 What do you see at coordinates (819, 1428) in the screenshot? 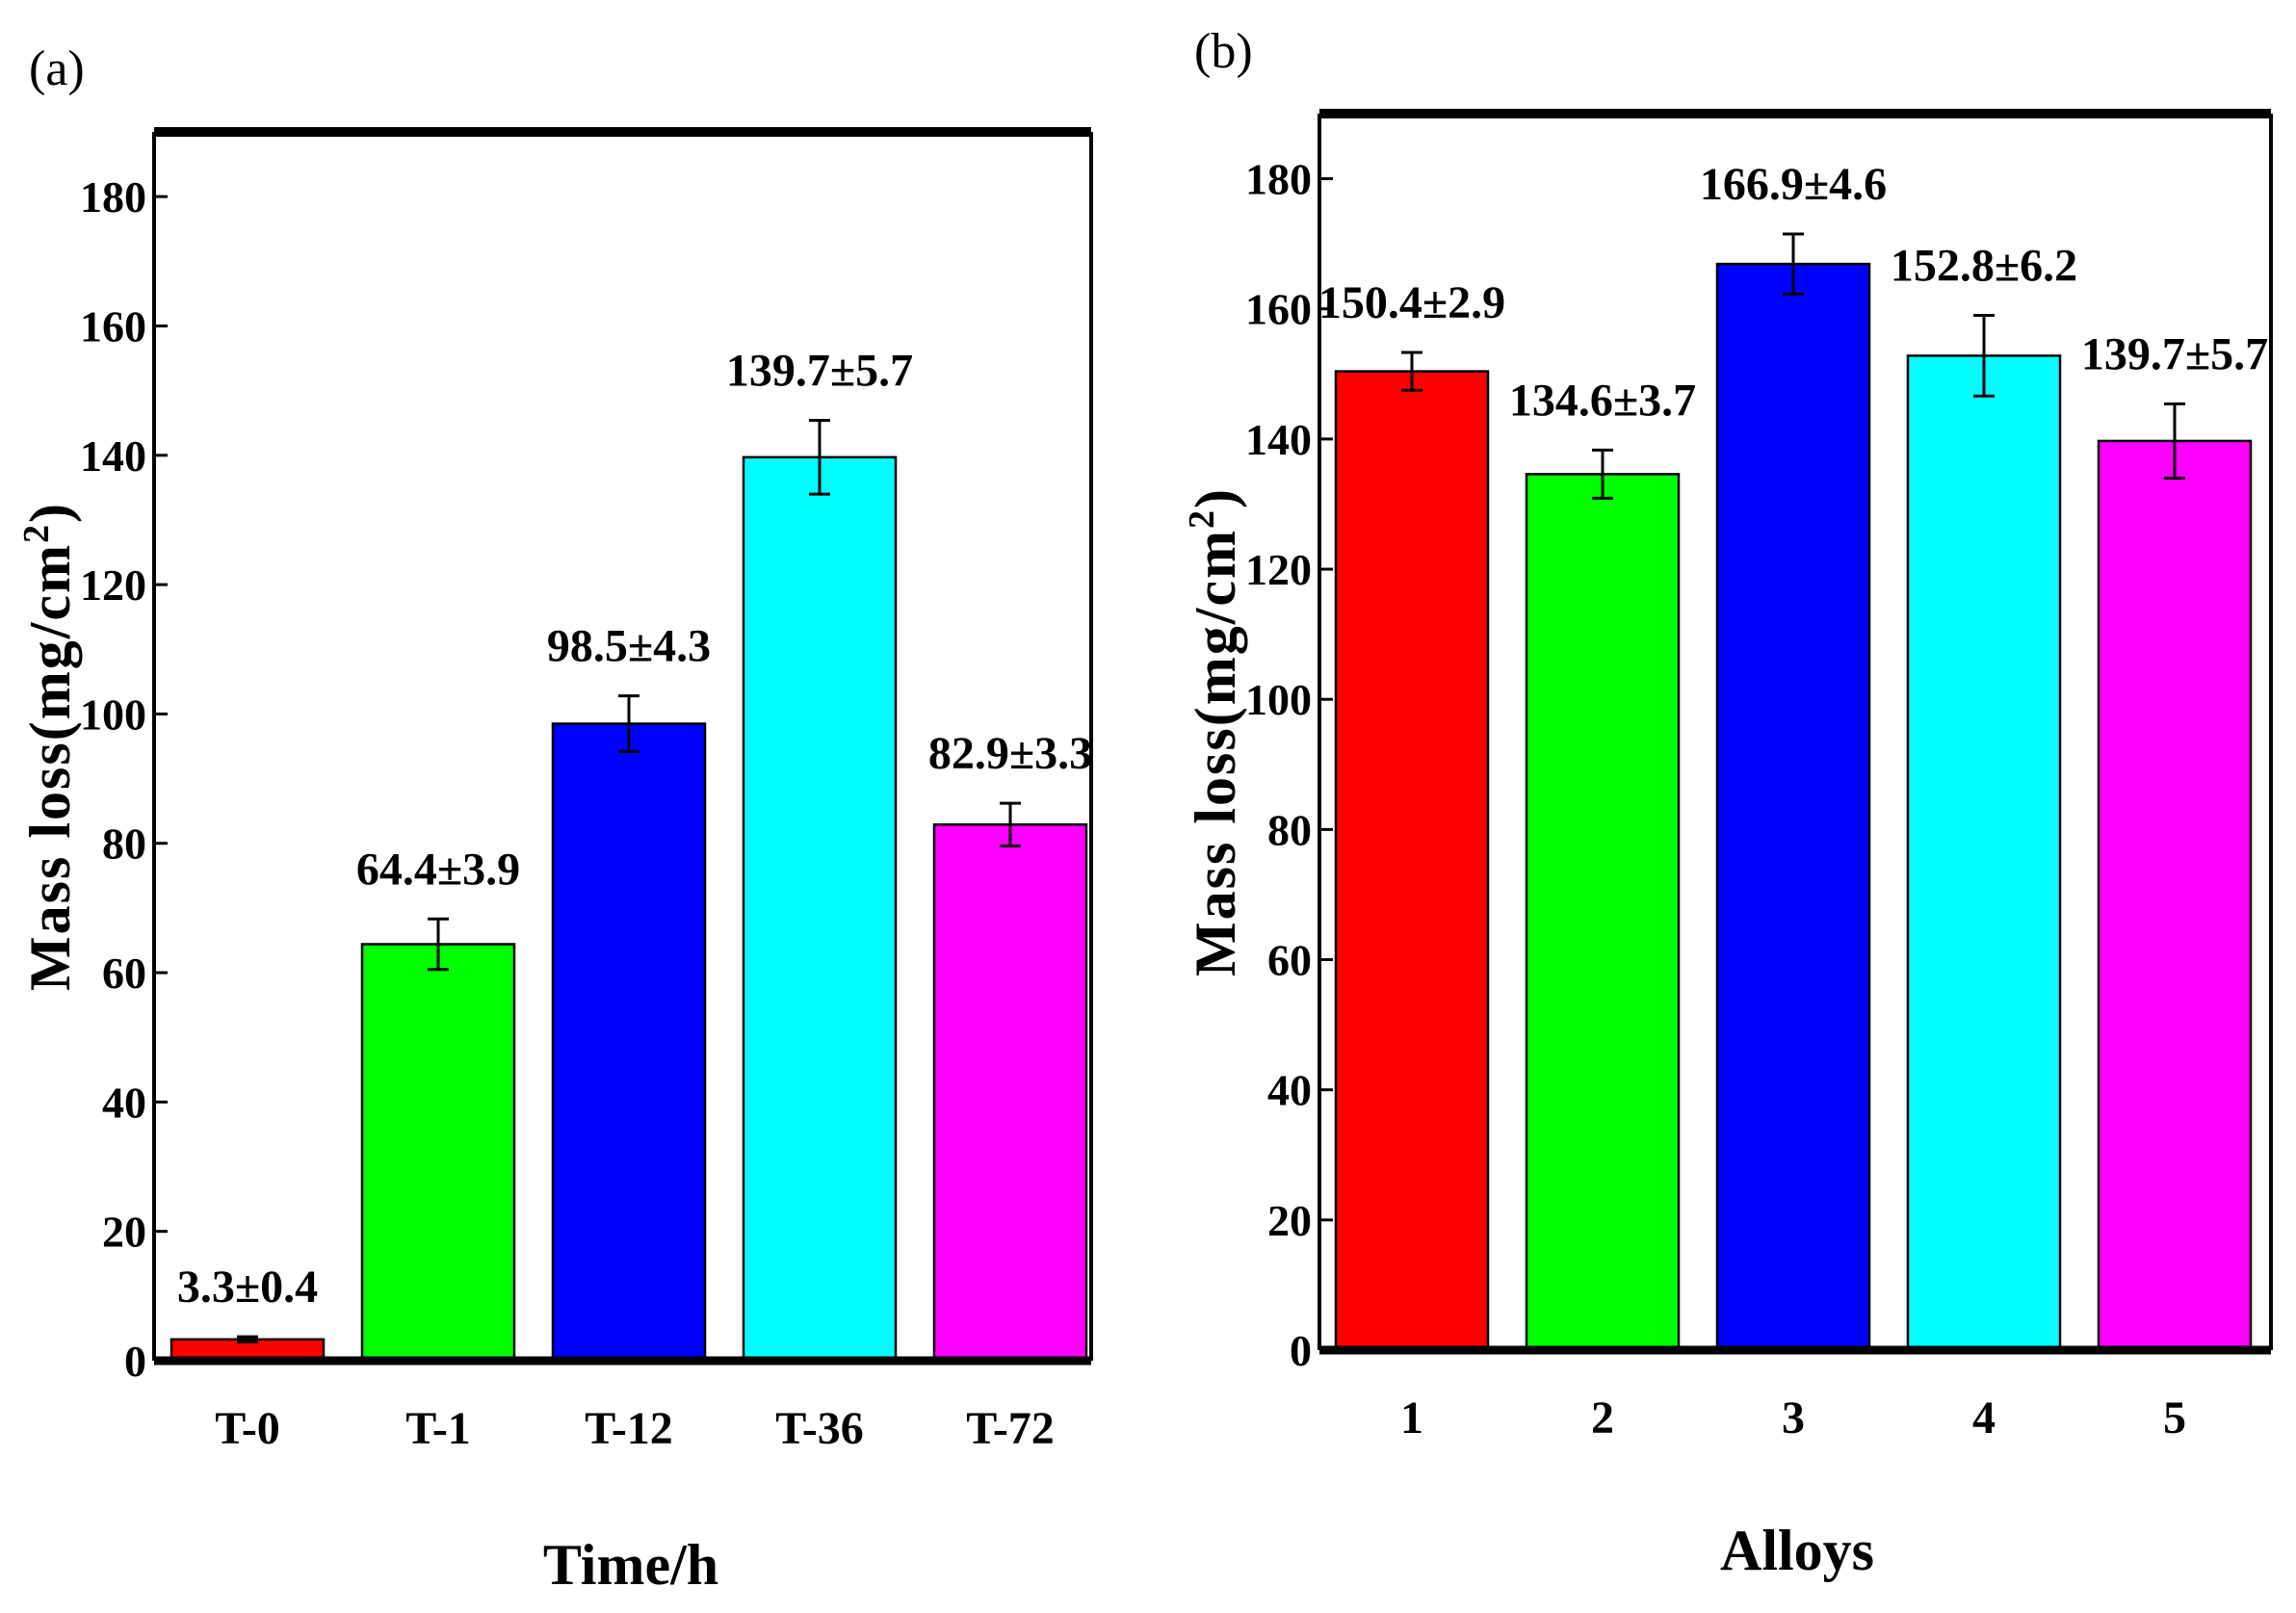
I see `x-tick-label-T-36: T-36` at bounding box center [819, 1428].